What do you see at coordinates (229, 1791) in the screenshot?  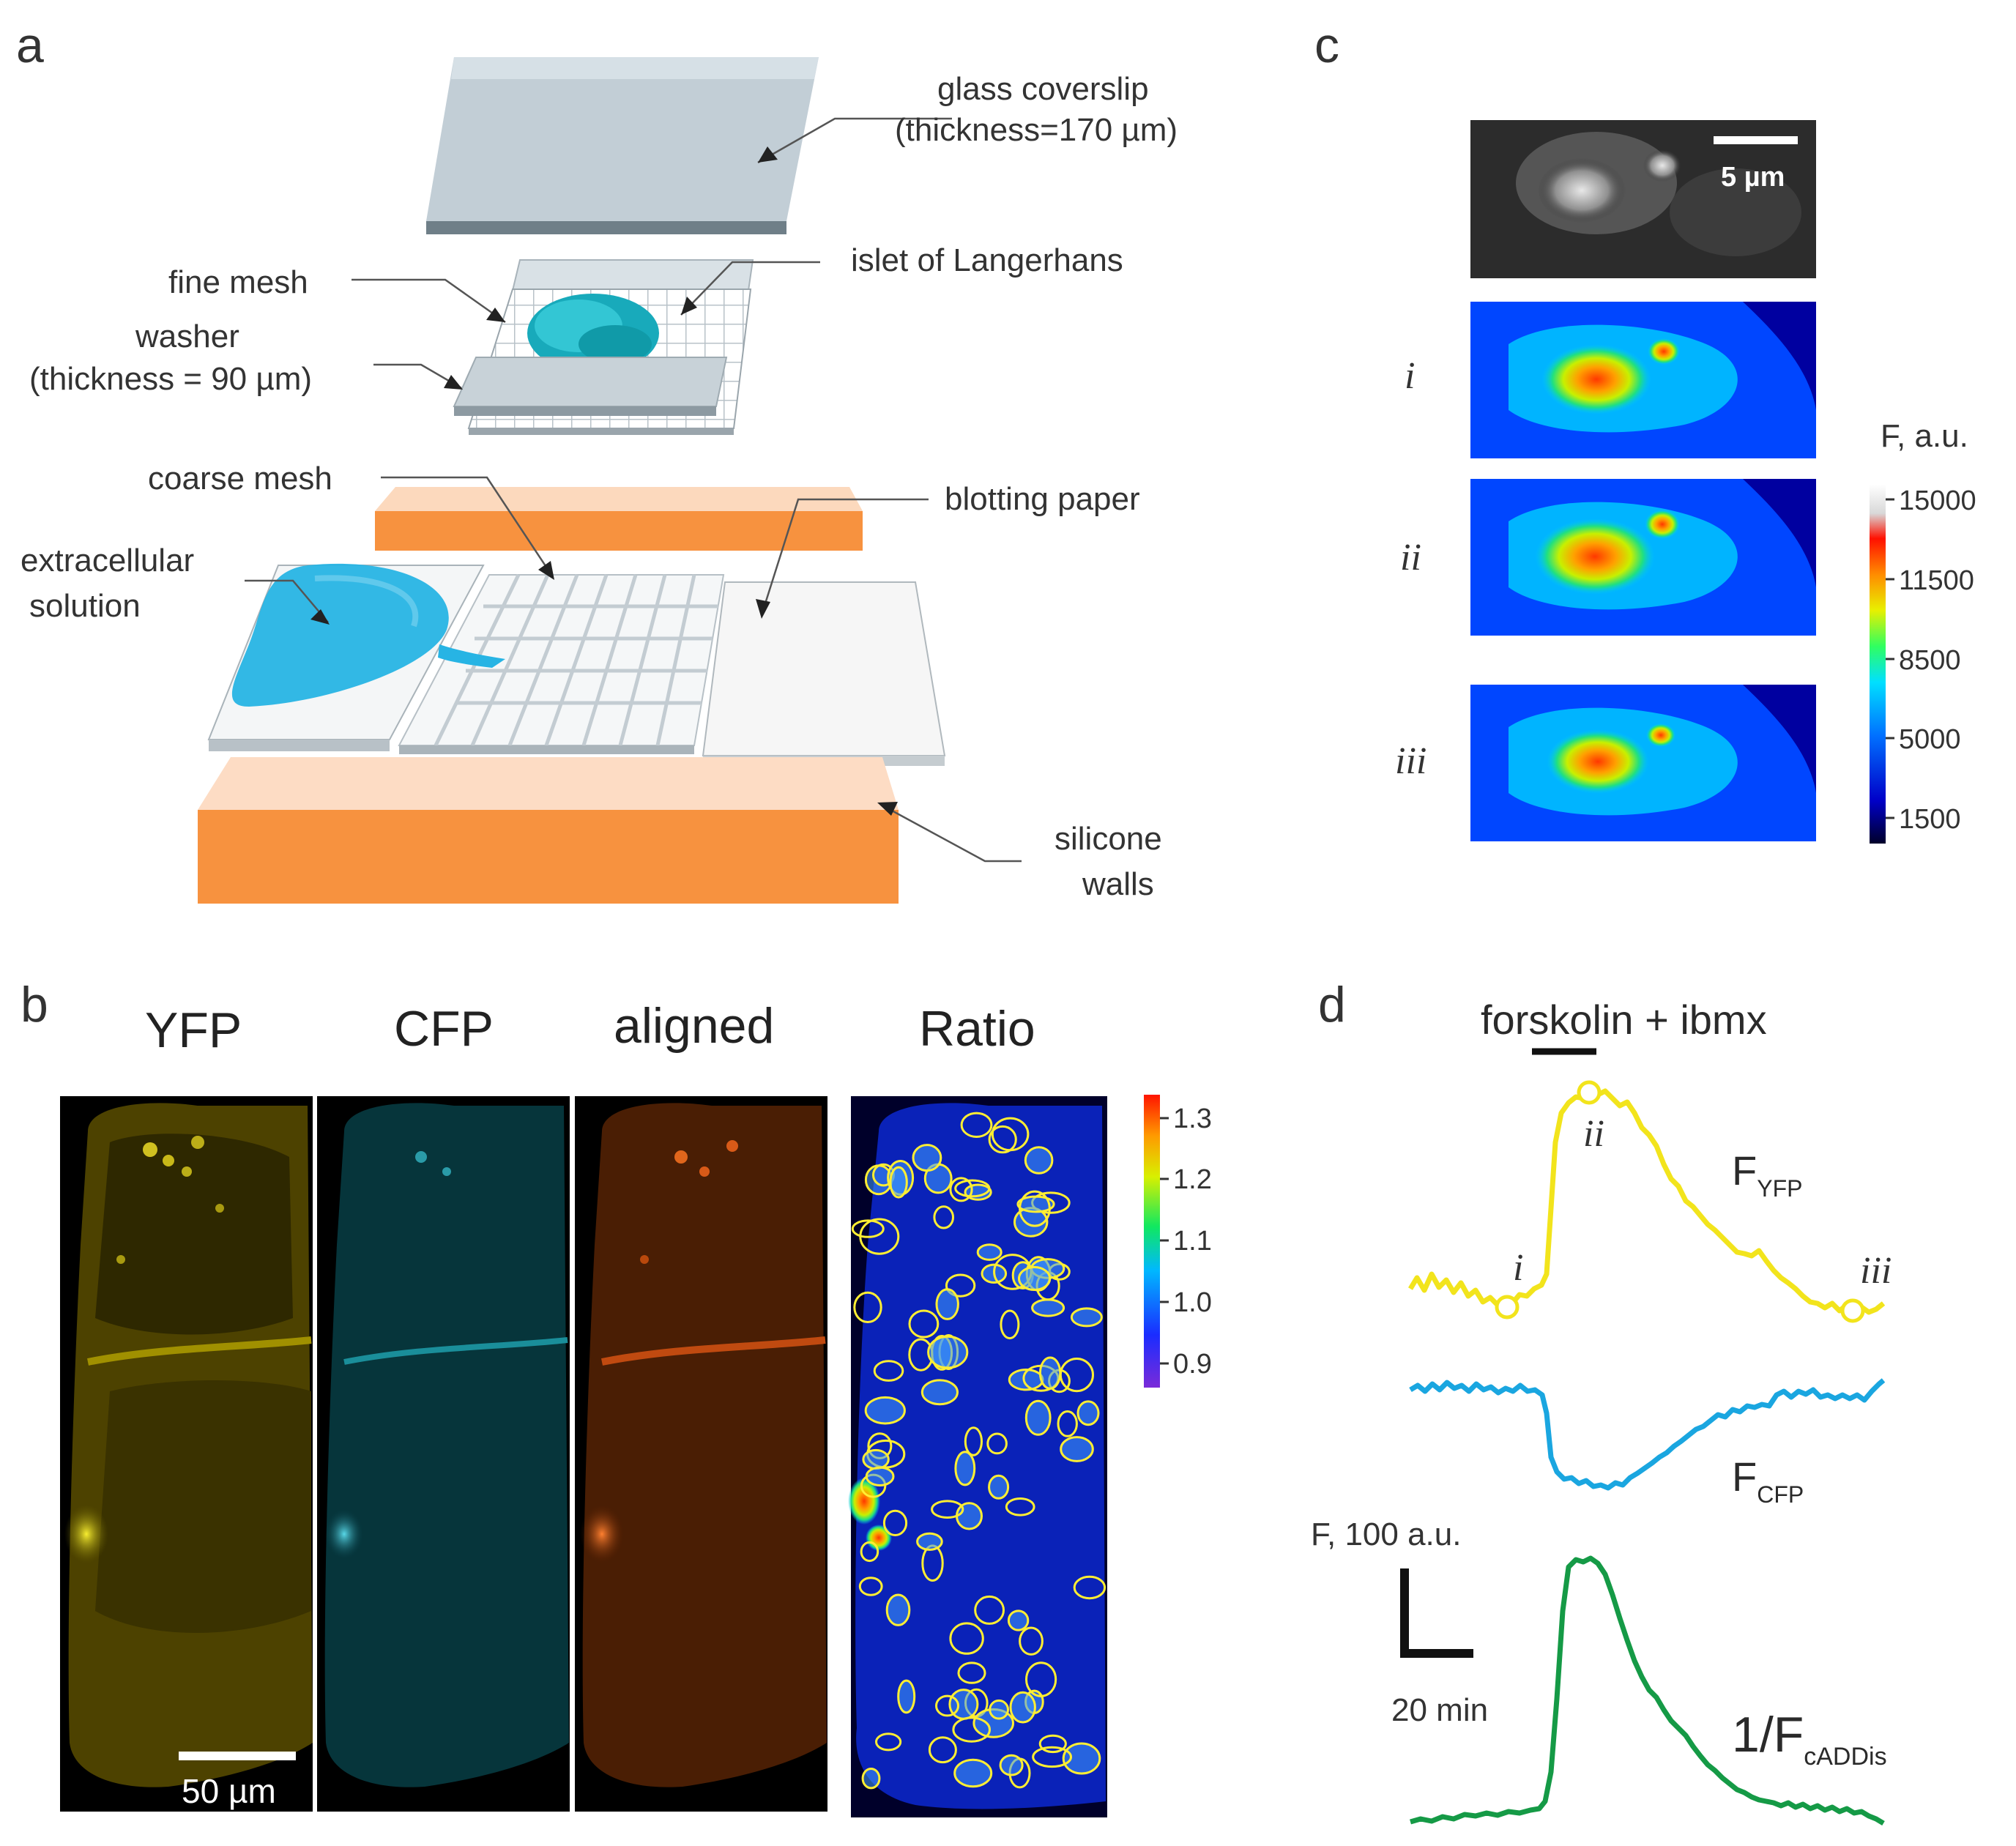 I see `scalebar-b-label: 50 µm` at bounding box center [229, 1791].